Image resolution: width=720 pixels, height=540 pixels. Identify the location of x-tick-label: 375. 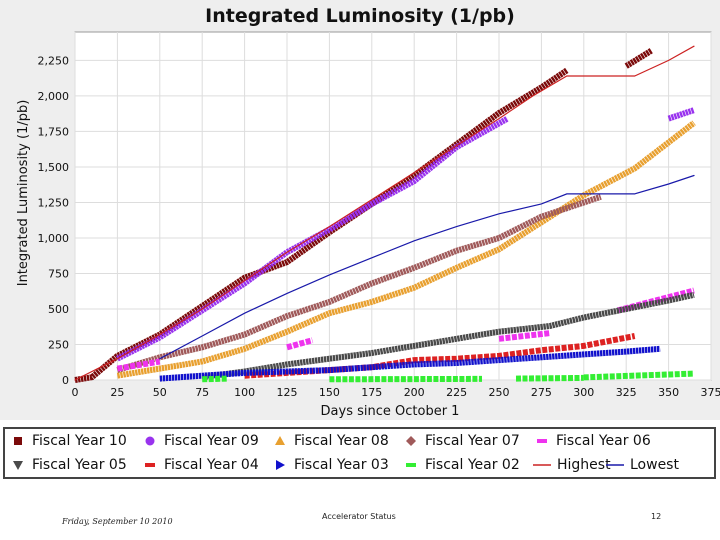
(710, 392).